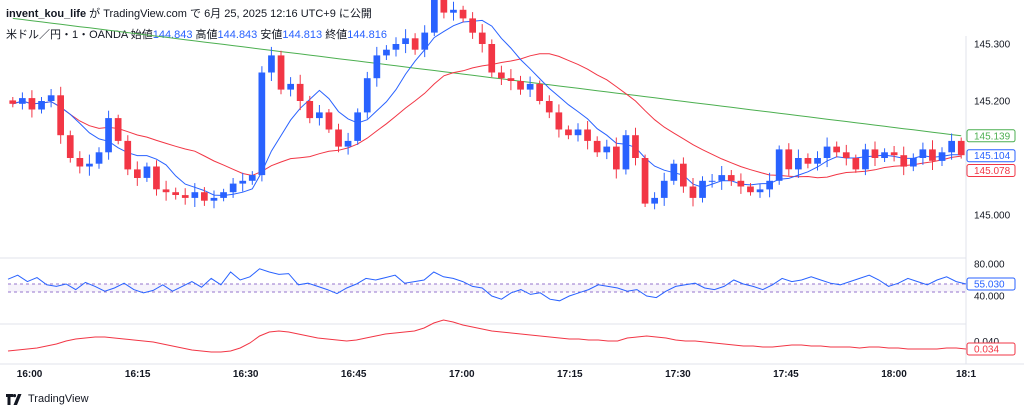 Image resolution: width=1024 pixels, height=413 pixels. What do you see at coordinates (30, 374) in the screenshot?
I see `time-tick-label: 16:00` at bounding box center [30, 374].